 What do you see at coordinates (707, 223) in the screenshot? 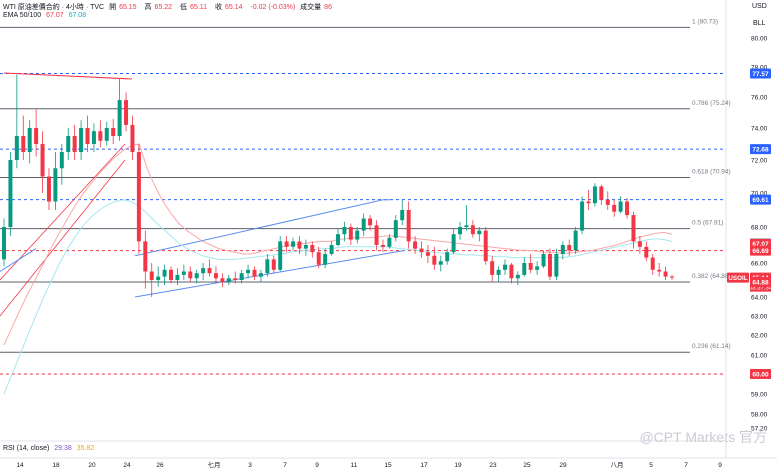
I see `fib-label: 0.5 (67.91)` at bounding box center [707, 223].